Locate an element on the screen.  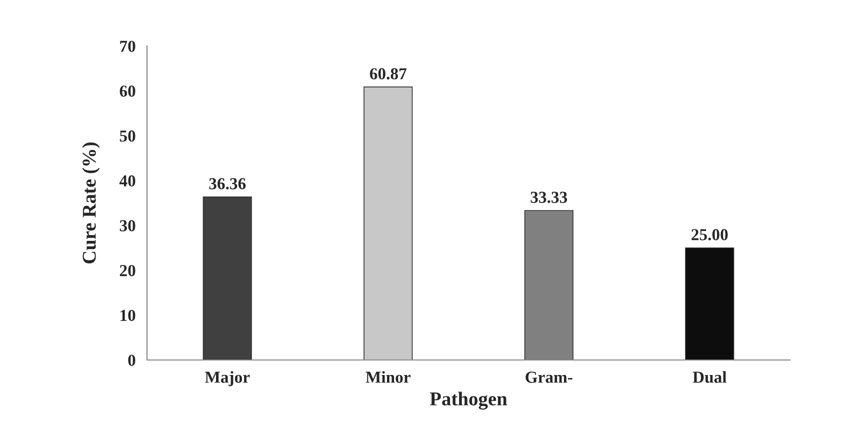
data-label: 60.87 is located at coordinates (388, 74).